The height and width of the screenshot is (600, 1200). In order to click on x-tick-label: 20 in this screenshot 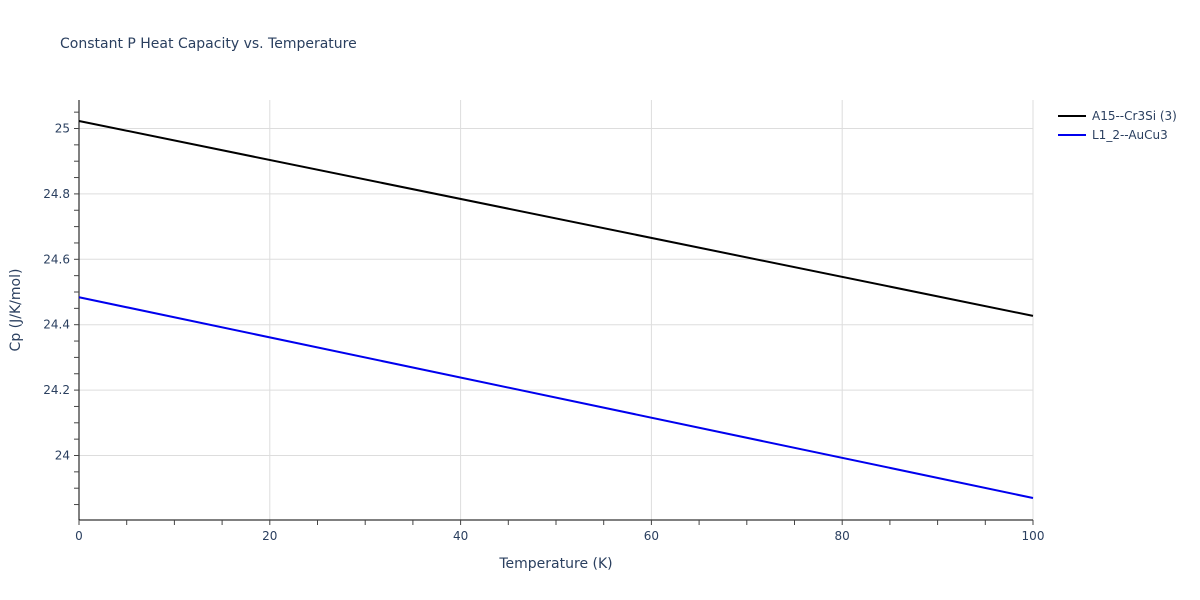, I will do `click(269, 536)`.